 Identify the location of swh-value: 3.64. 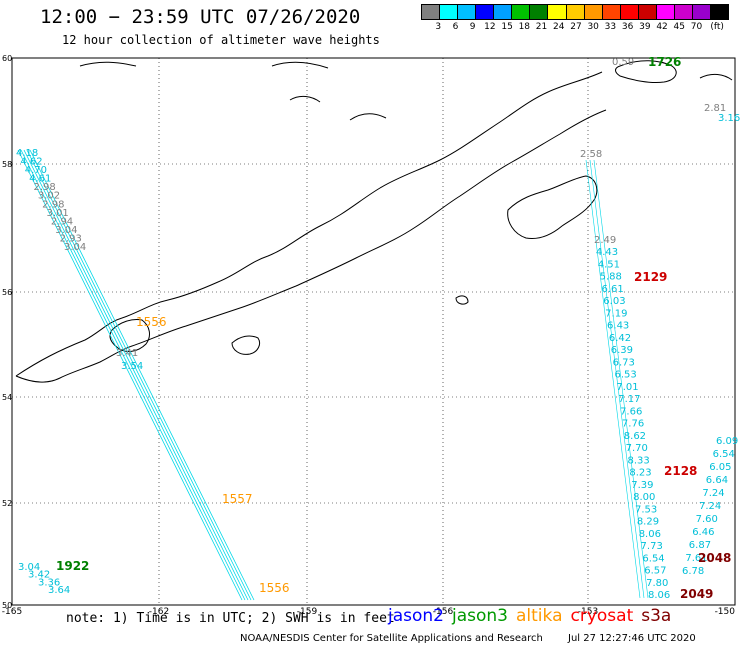
(59, 590).